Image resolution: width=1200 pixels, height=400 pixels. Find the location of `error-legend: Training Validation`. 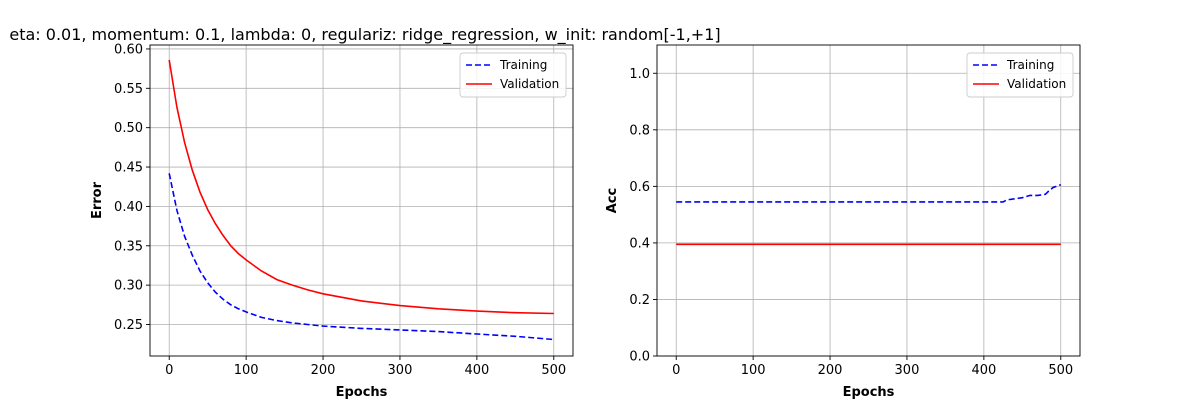

error-legend: Training Validation is located at coordinates (513, 75).